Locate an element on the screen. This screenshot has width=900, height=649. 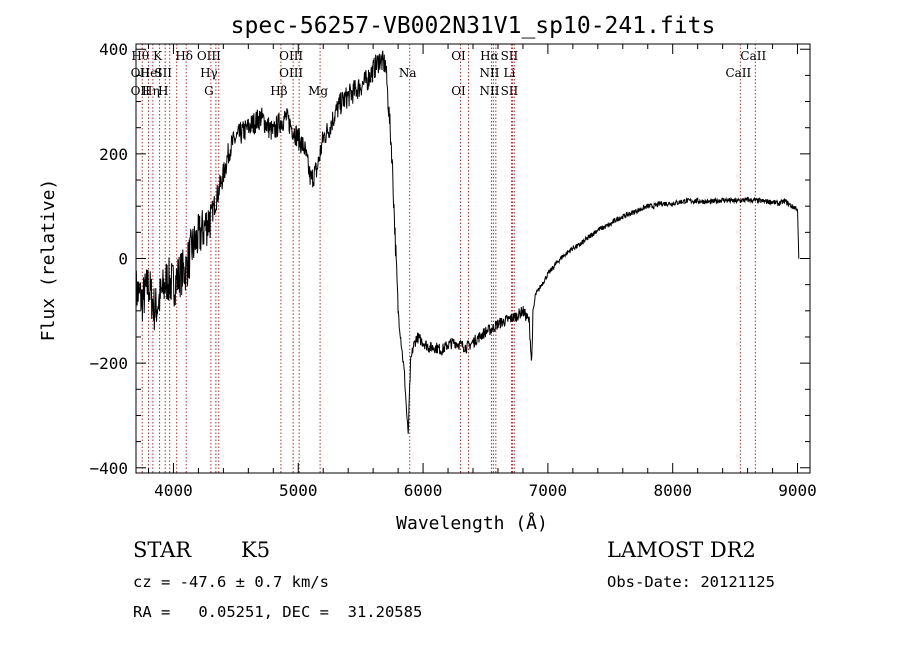
line-label: HeI is located at coordinates (151, 73).